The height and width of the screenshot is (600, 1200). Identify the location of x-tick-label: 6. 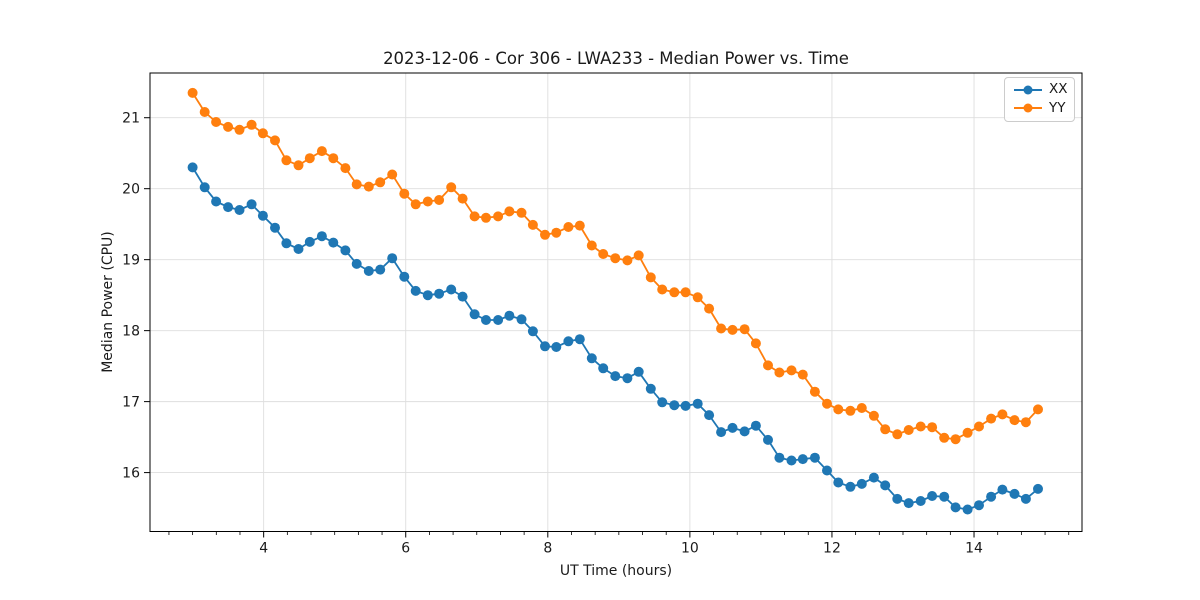
(405, 549).